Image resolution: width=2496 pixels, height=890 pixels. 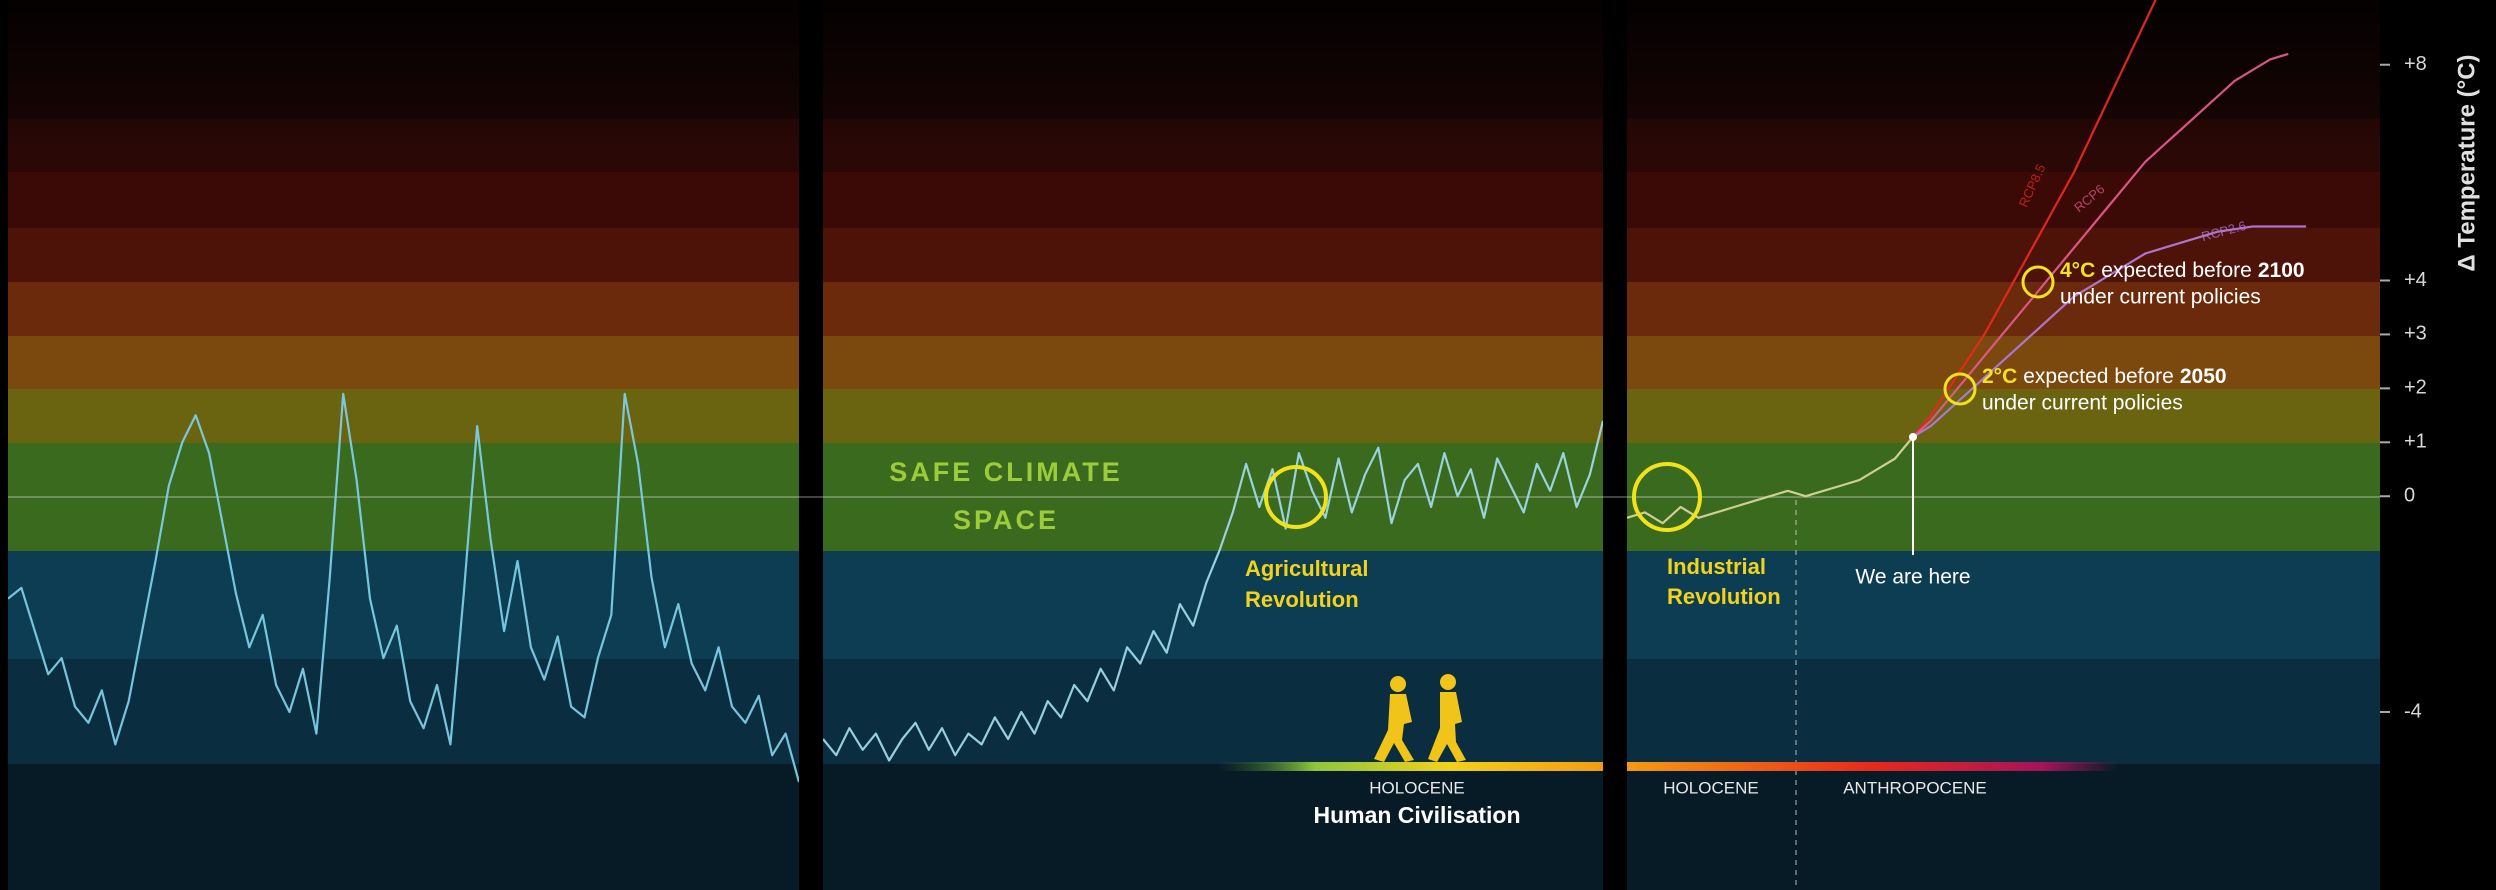 I want to click on y-axis-title: Δ Temperature (°C), so click(x=2466, y=162).